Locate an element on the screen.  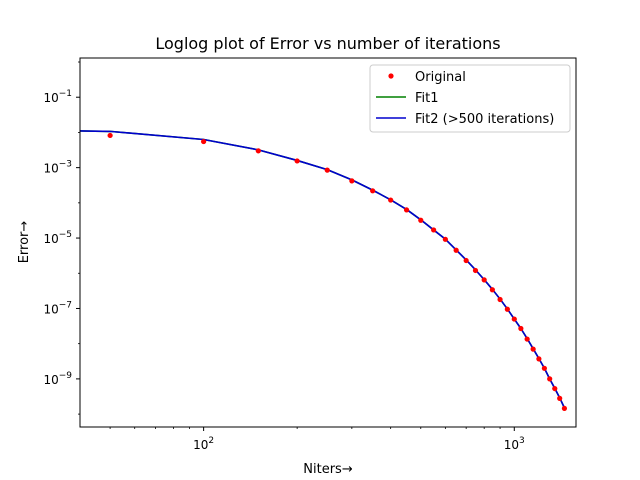
y-axis-label: Error→ is located at coordinates (24, 242).